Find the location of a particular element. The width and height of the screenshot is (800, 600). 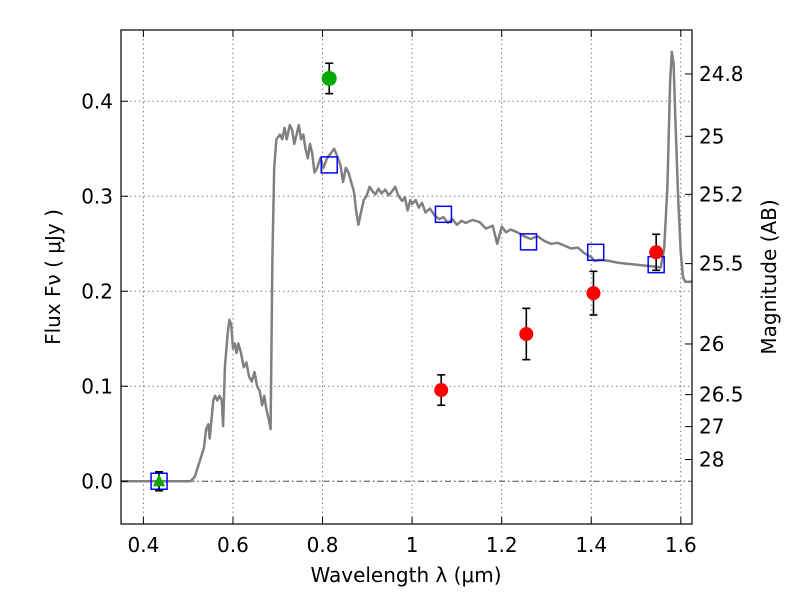

x-tick-label: 1 is located at coordinates (412, 545).